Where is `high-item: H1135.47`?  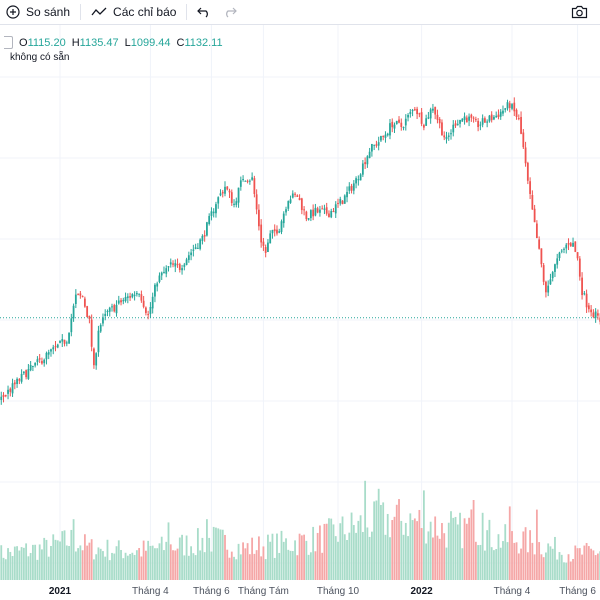
high-item: H1135.47 is located at coordinates (95, 43).